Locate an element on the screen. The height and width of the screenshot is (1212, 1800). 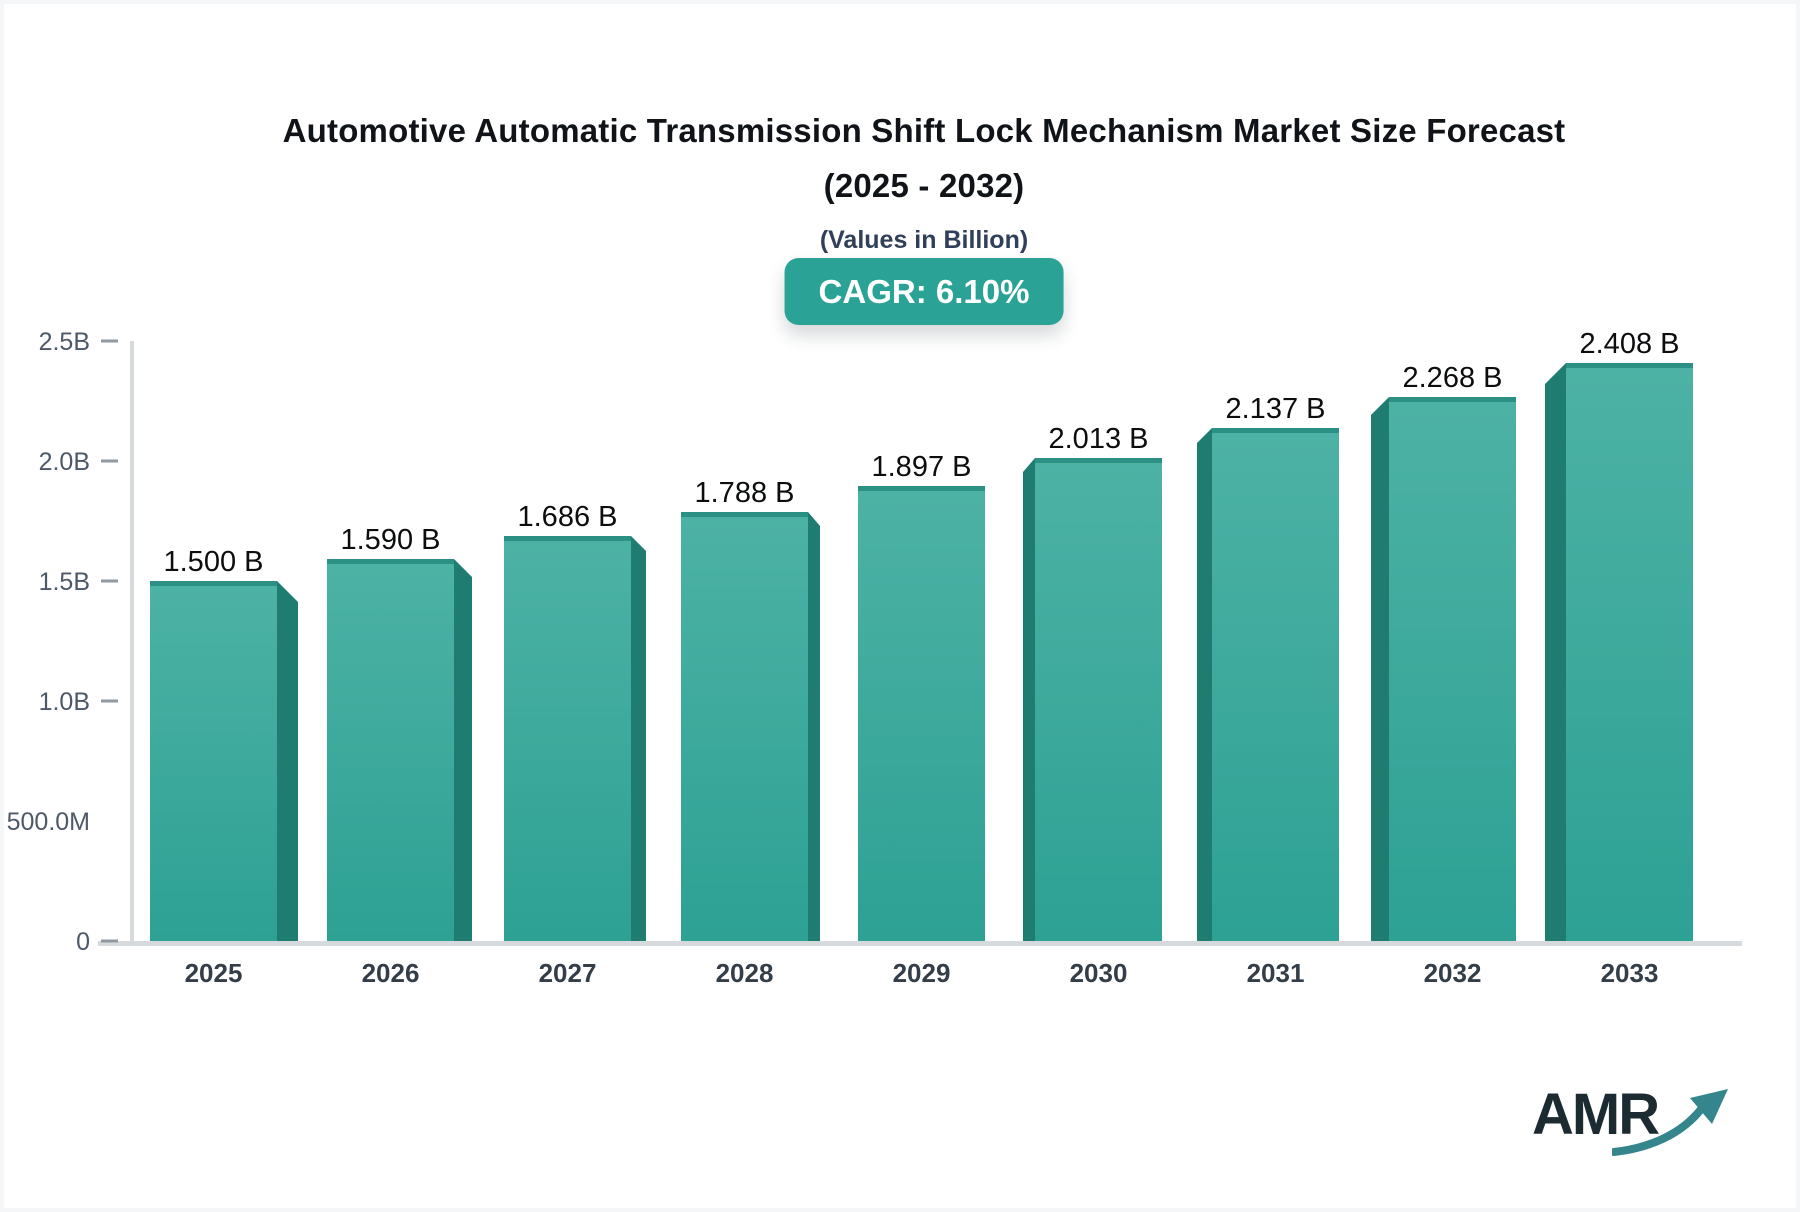
bar-value-label: 1.686 B is located at coordinates (568, 517).